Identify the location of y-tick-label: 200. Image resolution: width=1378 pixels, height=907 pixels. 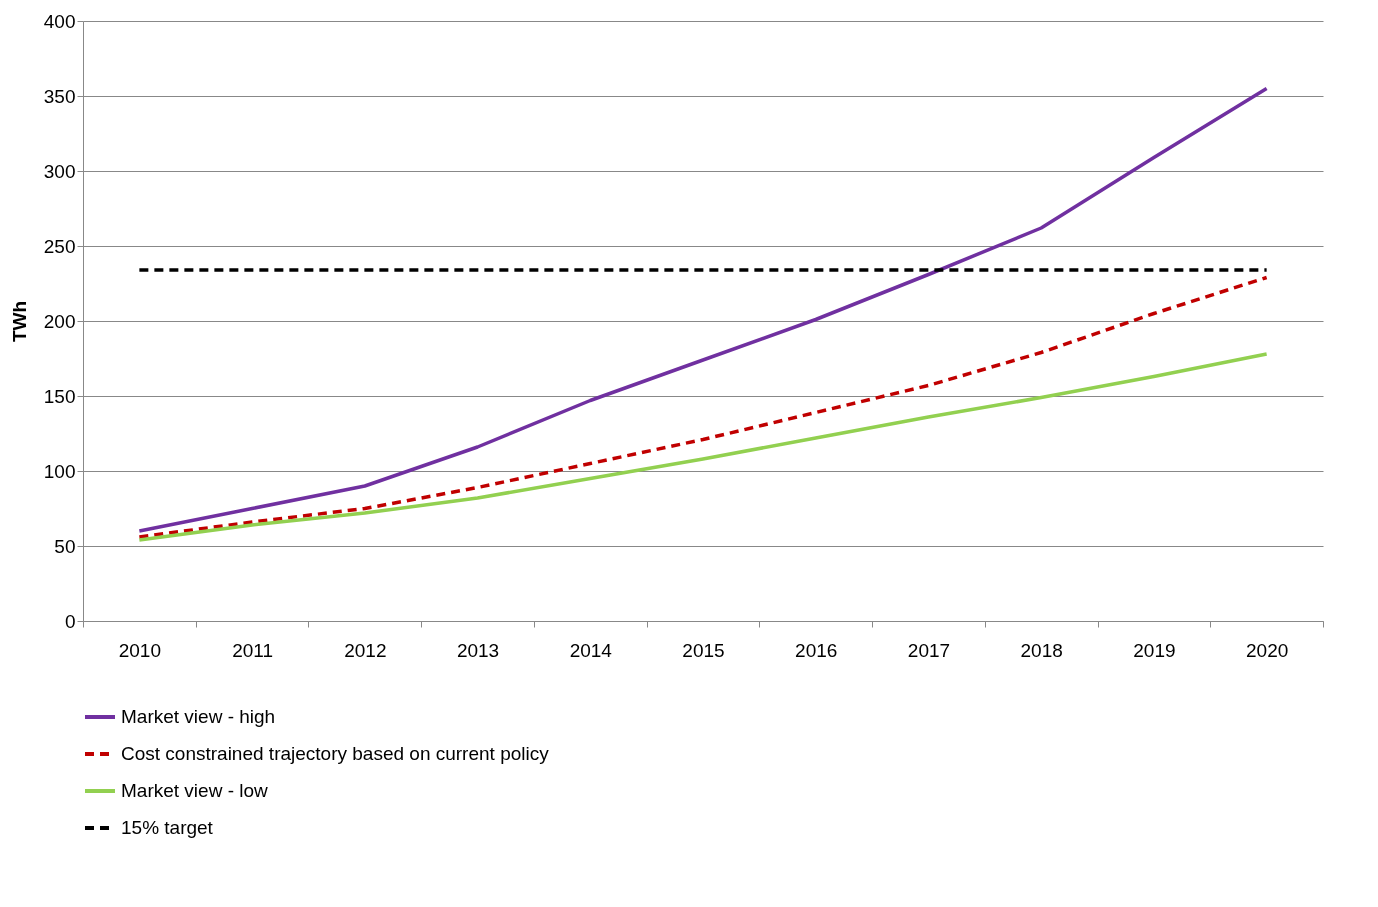
(59, 321).